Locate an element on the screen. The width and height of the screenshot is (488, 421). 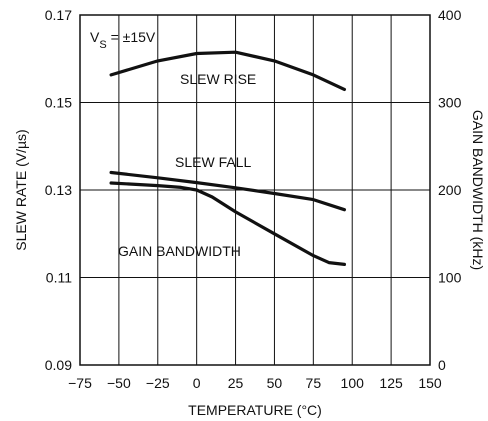
condition-label: VS = ±15V is located at coordinates (123, 40).